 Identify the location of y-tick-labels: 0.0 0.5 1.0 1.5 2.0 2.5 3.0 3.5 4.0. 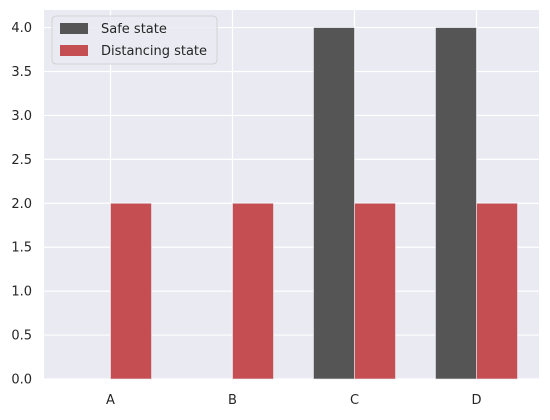
(21, 204).